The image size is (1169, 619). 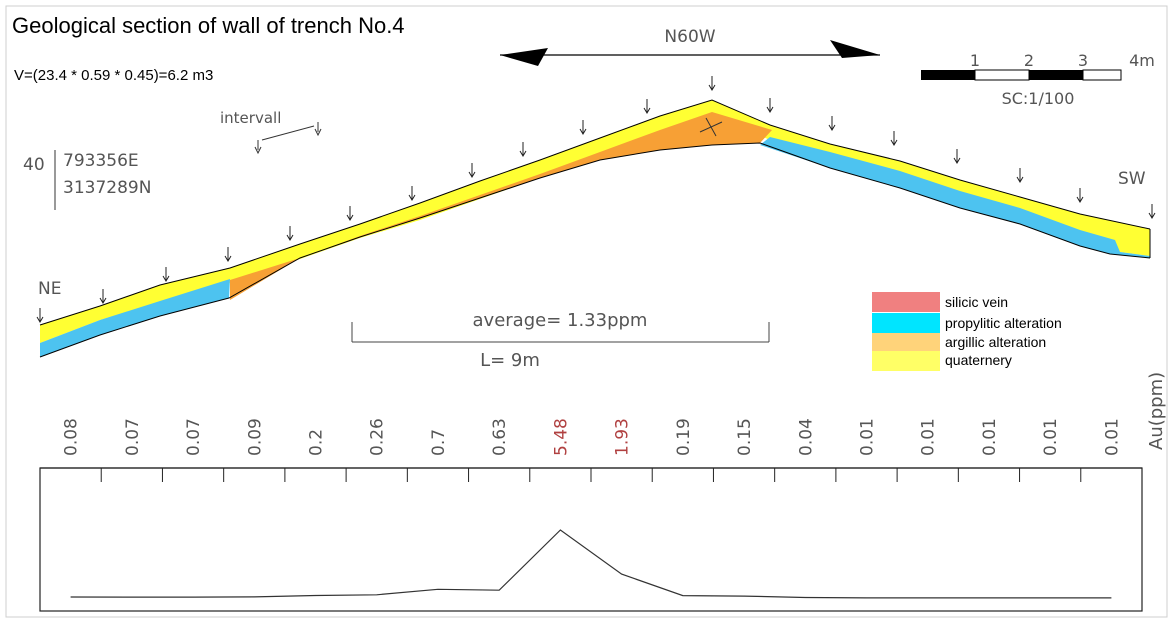 I want to click on au-value-label: 0.04, so click(x=806, y=437).